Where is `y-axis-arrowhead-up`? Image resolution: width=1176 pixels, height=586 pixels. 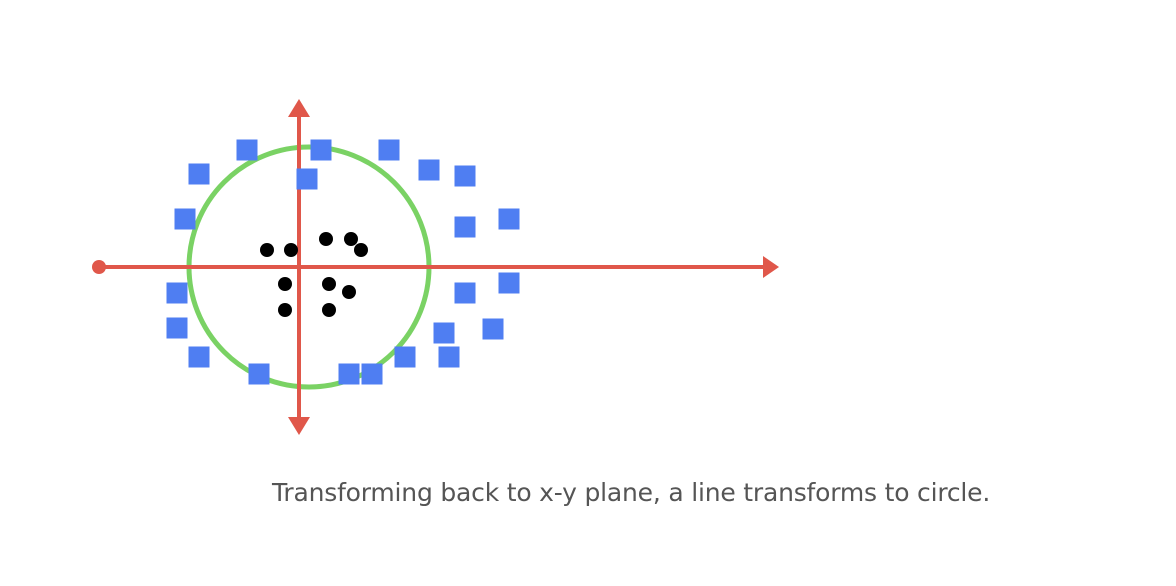
y-axis-arrowhead-up is located at coordinates (299, 108).